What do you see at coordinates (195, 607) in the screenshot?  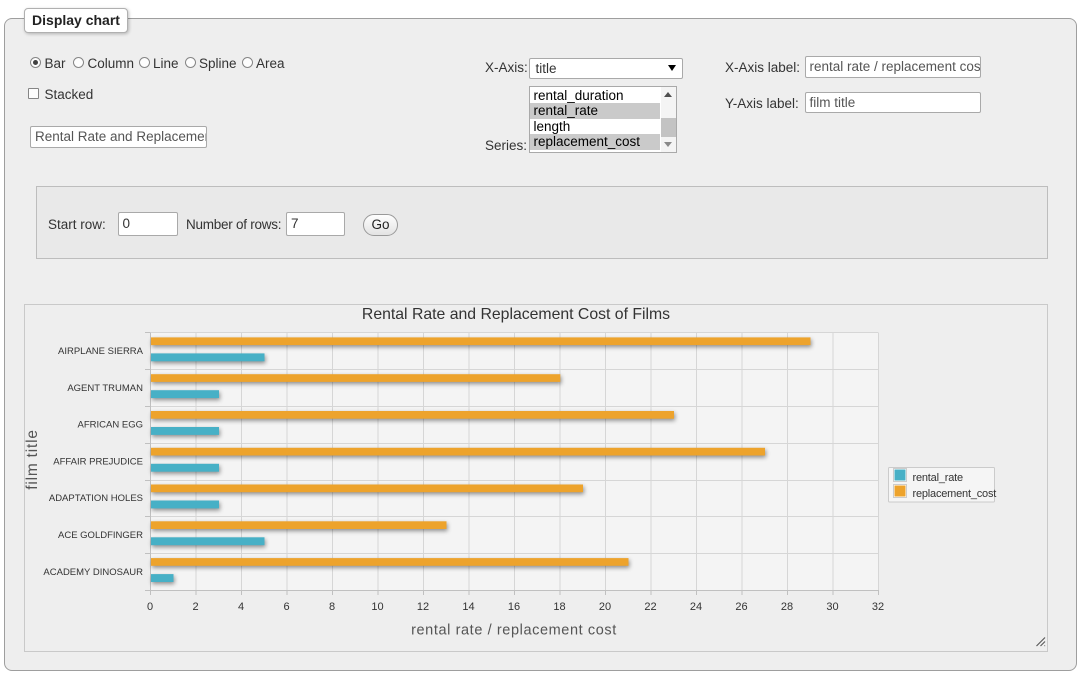 I see `svg-text: 2` at bounding box center [195, 607].